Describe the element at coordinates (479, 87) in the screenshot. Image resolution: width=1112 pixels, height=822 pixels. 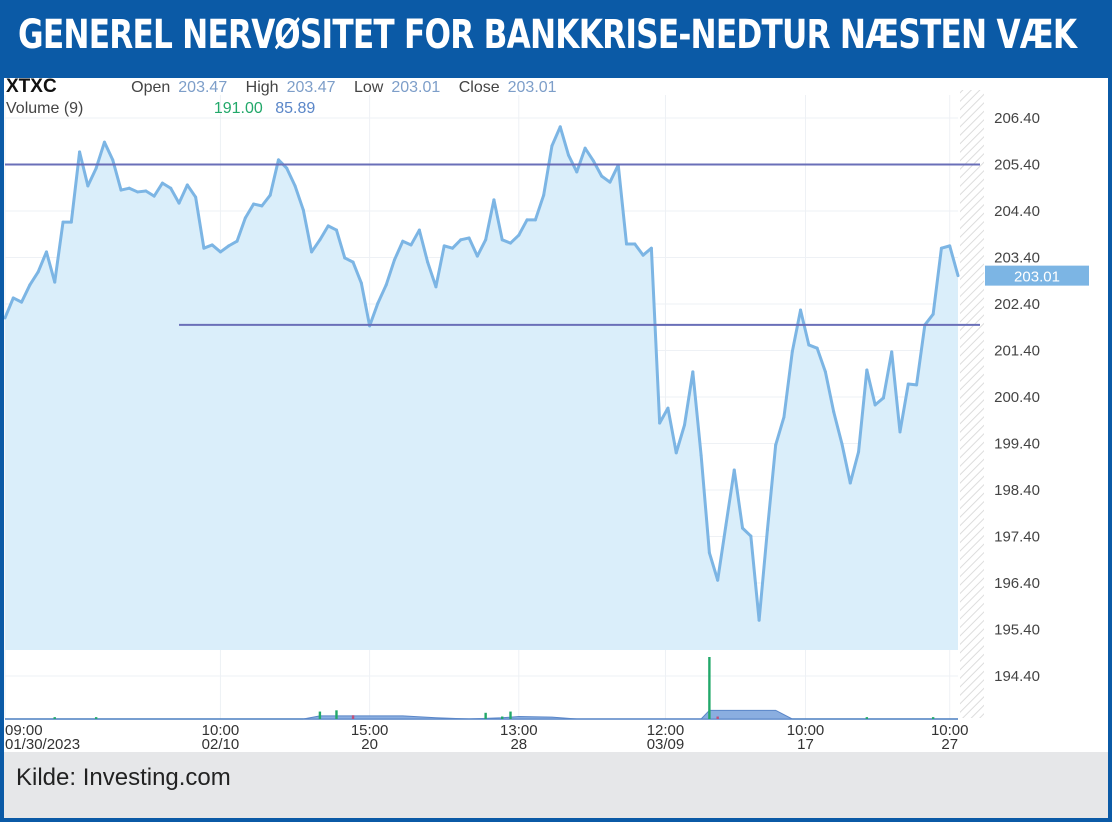
I see `close-label: Close` at that location.